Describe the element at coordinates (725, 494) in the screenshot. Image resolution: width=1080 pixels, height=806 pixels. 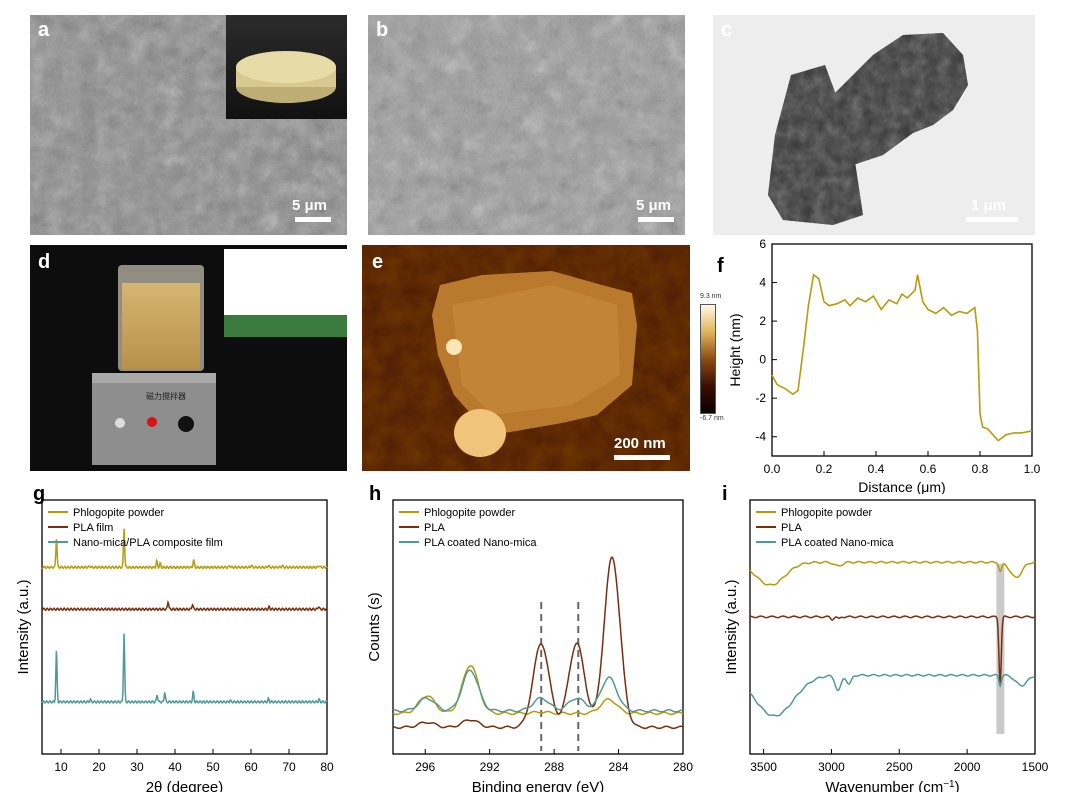
I see `panel-label-i: i` at that location.